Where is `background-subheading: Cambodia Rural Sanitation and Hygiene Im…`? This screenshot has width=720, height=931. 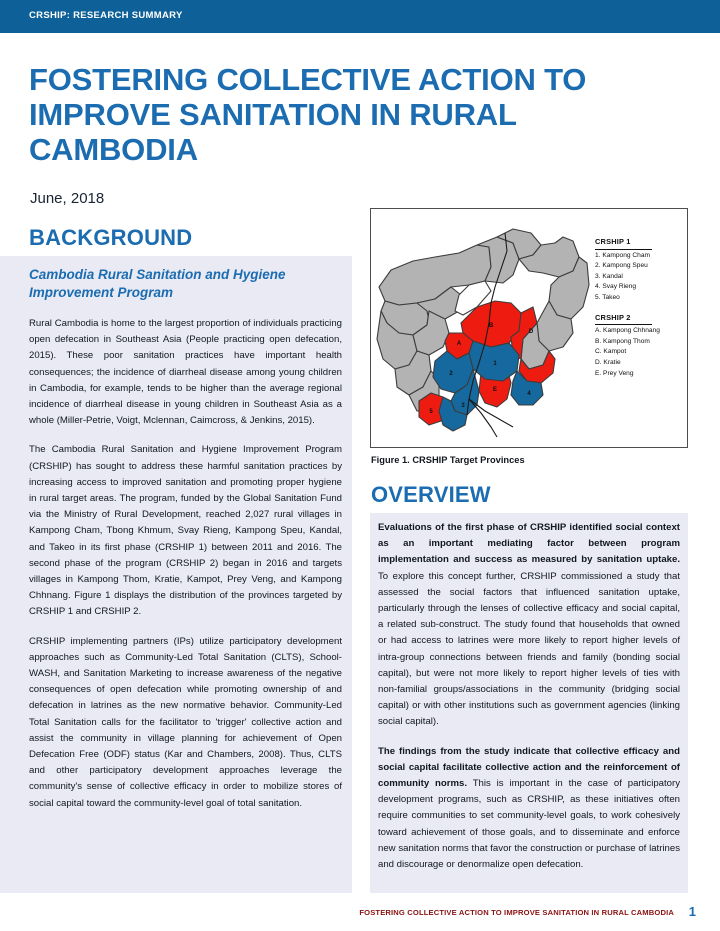
background-subheading: Cambodia Rural Sanitation and Hygiene Im… is located at coordinates (157, 283).